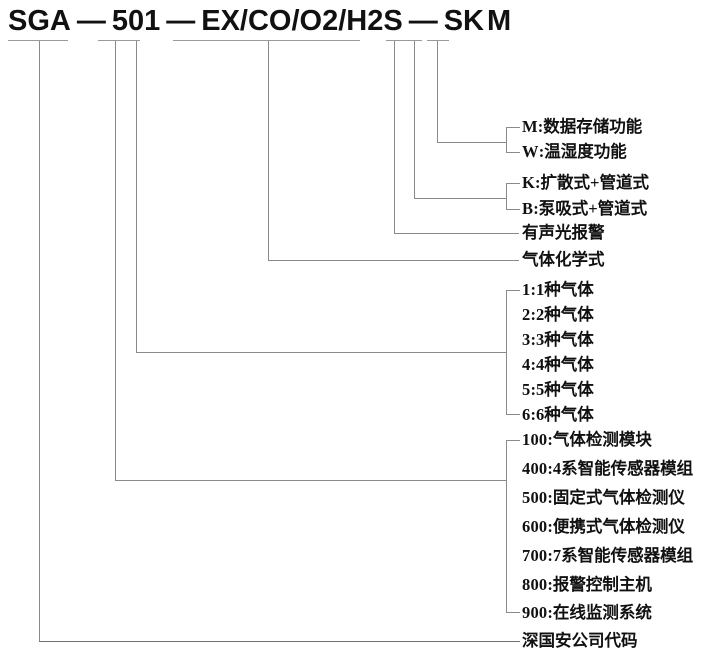  What do you see at coordinates (513, 209) in the screenshot?
I see `bracket-sampling-stub-b` at bounding box center [513, 209].